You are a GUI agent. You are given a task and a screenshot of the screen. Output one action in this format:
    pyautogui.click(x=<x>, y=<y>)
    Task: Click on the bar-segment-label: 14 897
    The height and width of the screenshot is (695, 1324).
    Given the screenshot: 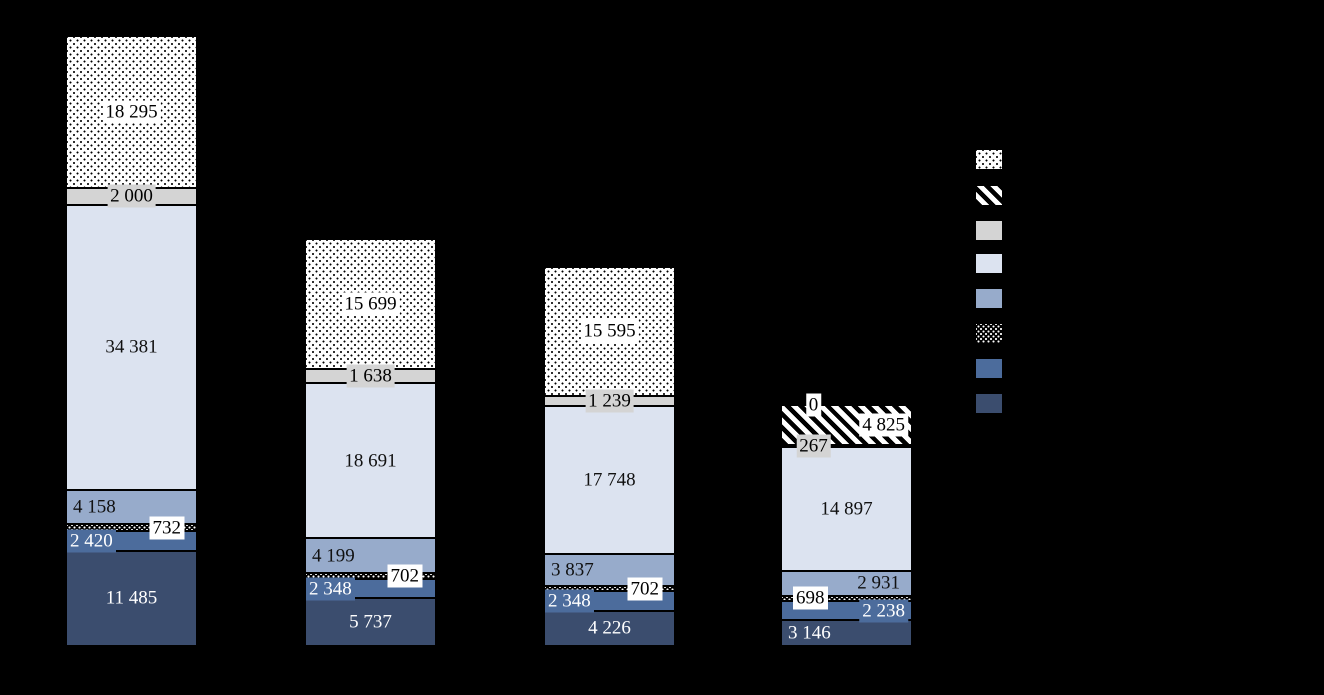 What is the action you would take?
    pyautogui.click(x=846, y=509)
    